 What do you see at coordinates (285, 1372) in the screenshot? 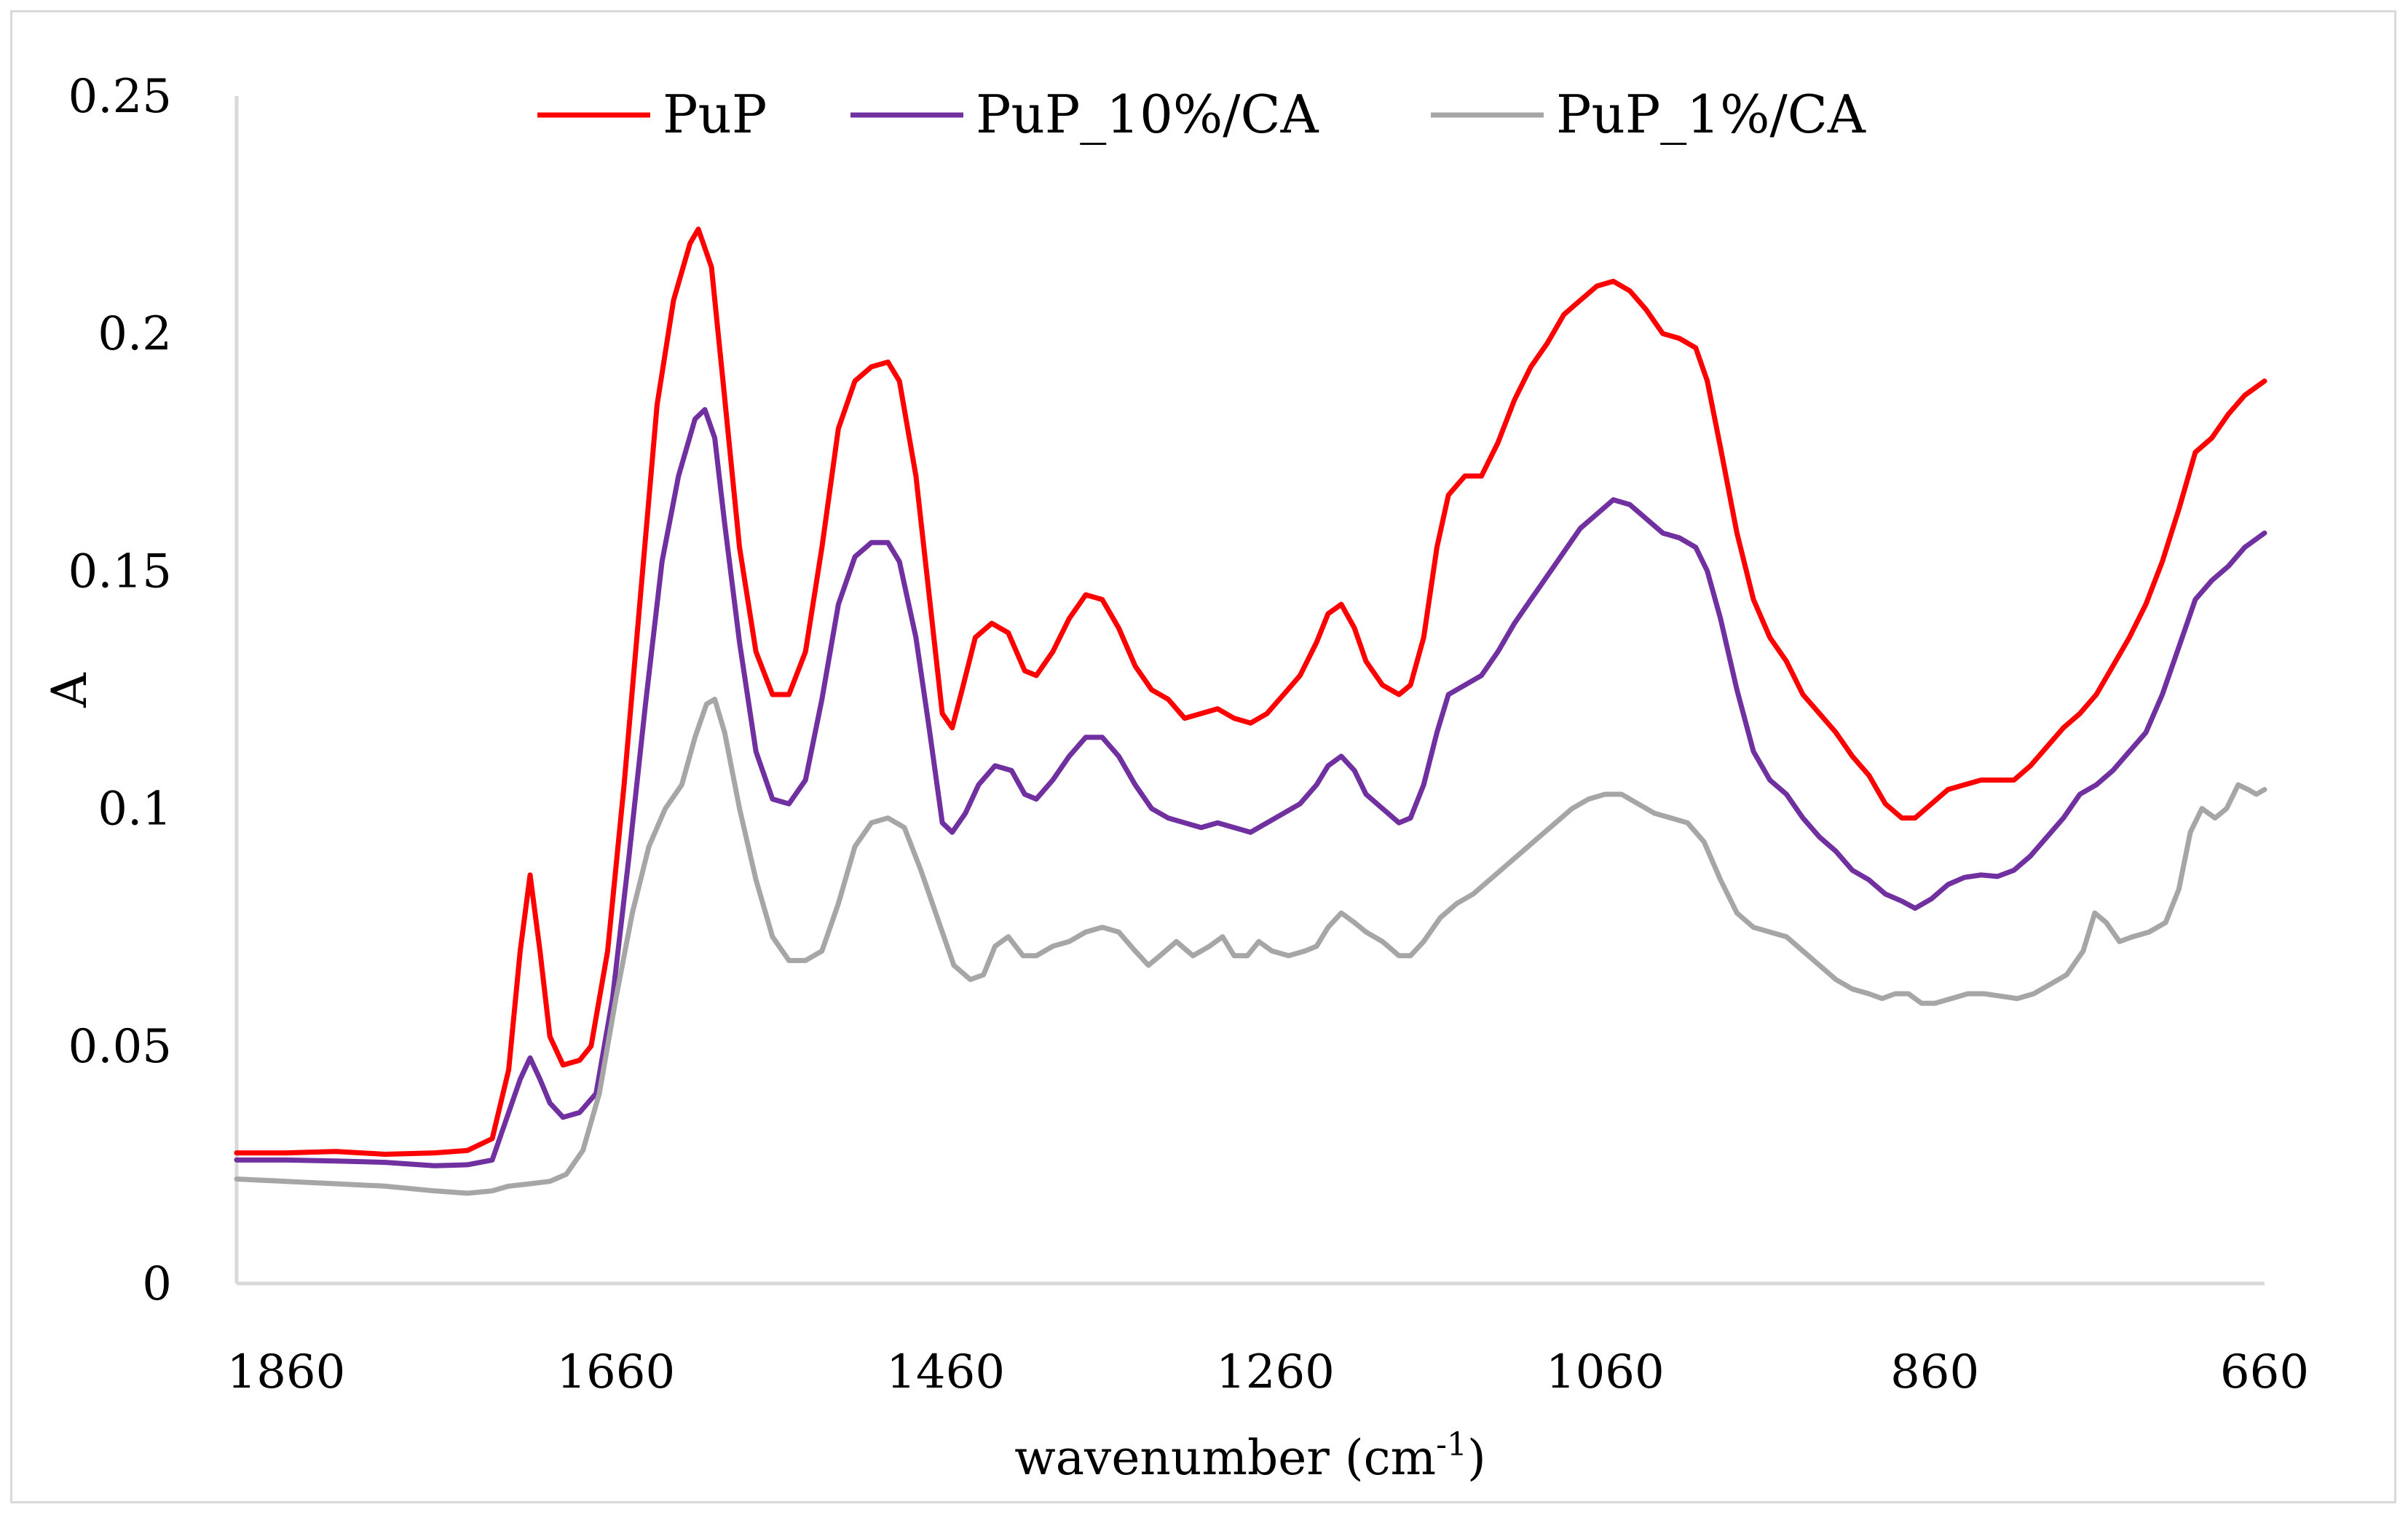
I see `x-tick-label: 1860` at bounding box center [285, 1372].